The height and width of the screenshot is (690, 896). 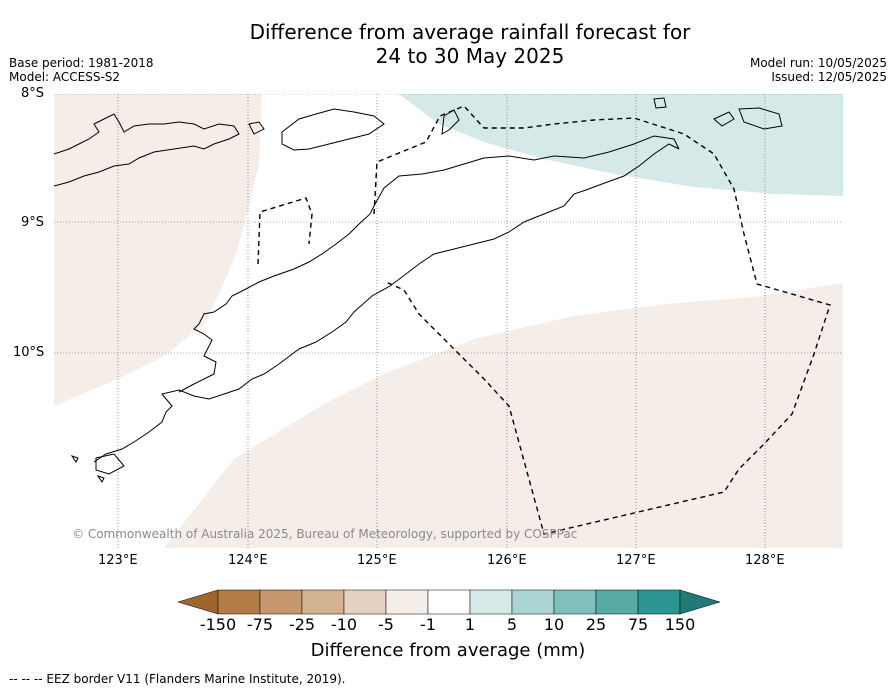 What do you see at coordinates (470, 56) in the screenshot?
I see `title-line-2: 24 to 30 May 2025` at bounding box center [470, 56].